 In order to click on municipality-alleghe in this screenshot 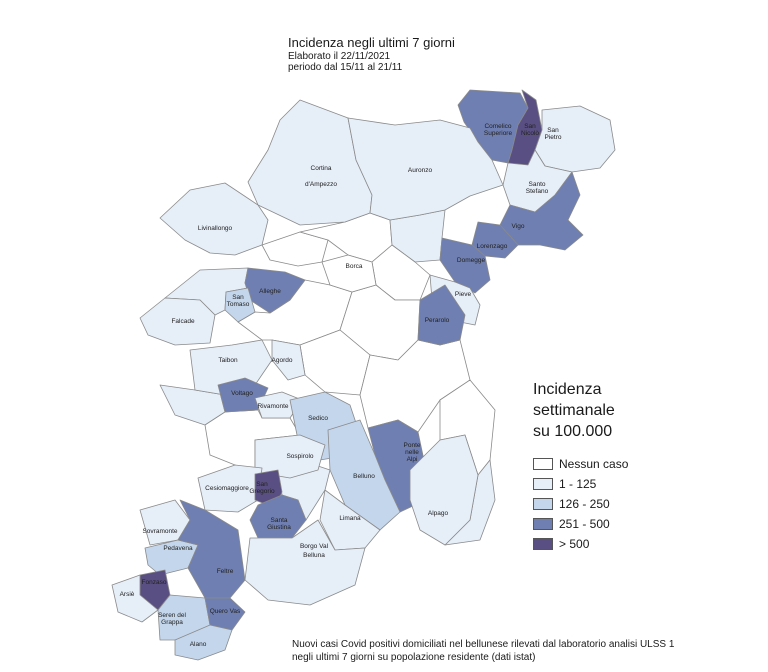, I will do `click(275, 290)`.